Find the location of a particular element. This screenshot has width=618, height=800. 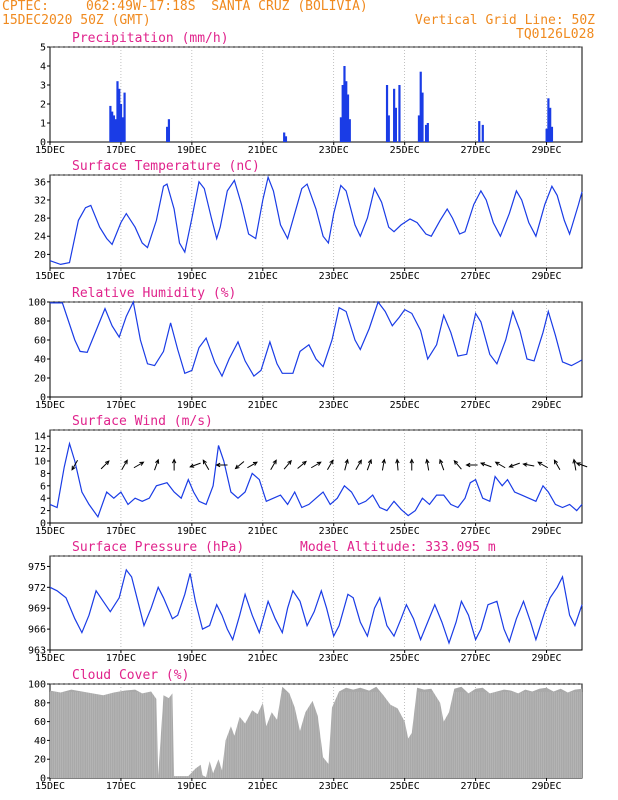

y-tick-label: 100 is located at coordinates (37, 685).